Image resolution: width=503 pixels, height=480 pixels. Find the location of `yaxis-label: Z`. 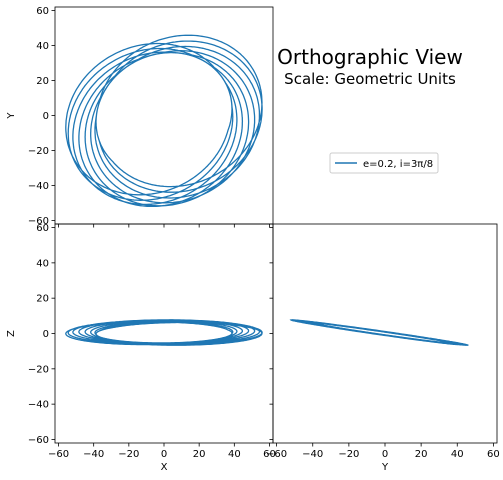

yaxis-label: Z is located at coordinates (11, 333).